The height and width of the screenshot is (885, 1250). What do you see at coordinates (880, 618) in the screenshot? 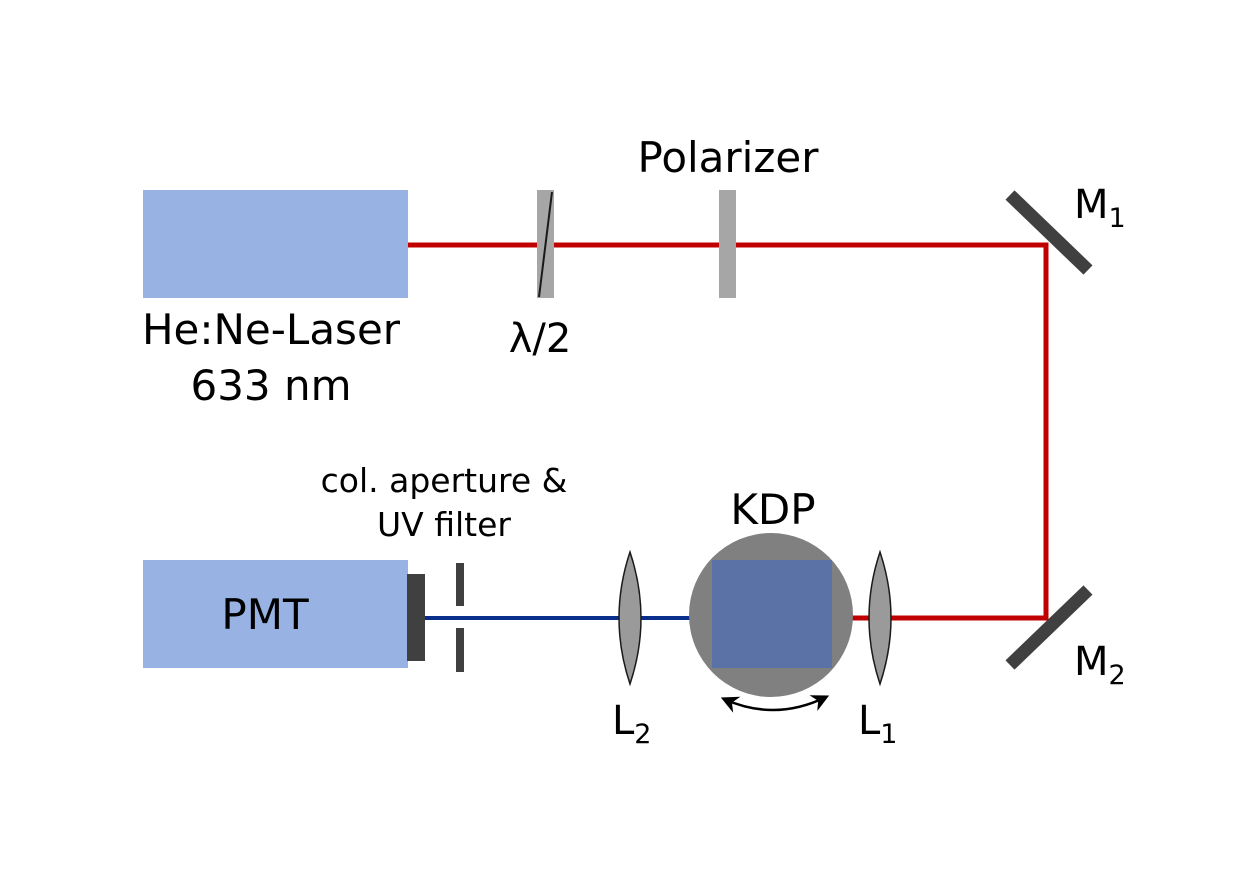
I see `lens-l1` at bounding box center [880, 618].